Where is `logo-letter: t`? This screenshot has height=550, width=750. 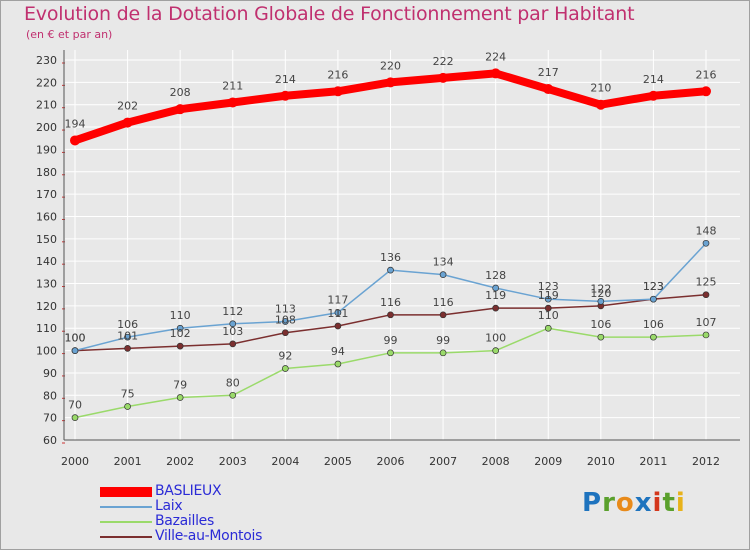
logo-letter: t is located at coordinates (669, 503).